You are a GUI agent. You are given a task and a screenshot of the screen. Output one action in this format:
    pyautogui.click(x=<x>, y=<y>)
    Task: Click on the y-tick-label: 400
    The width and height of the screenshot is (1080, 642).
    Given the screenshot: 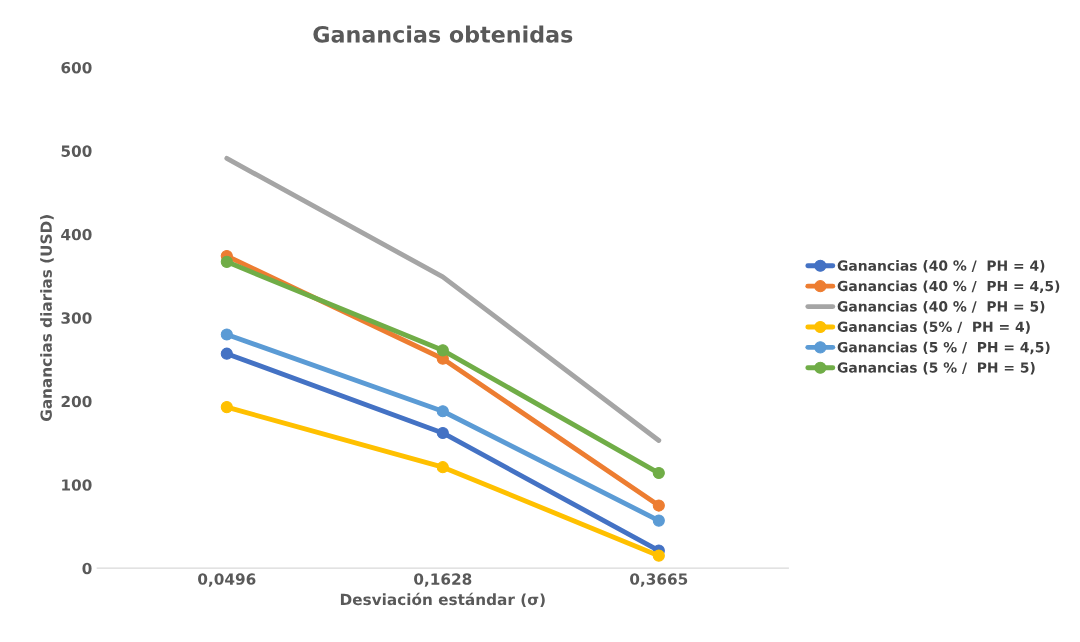 What is the action you would take?
    pyautogui.click(x=76, y=234)
    